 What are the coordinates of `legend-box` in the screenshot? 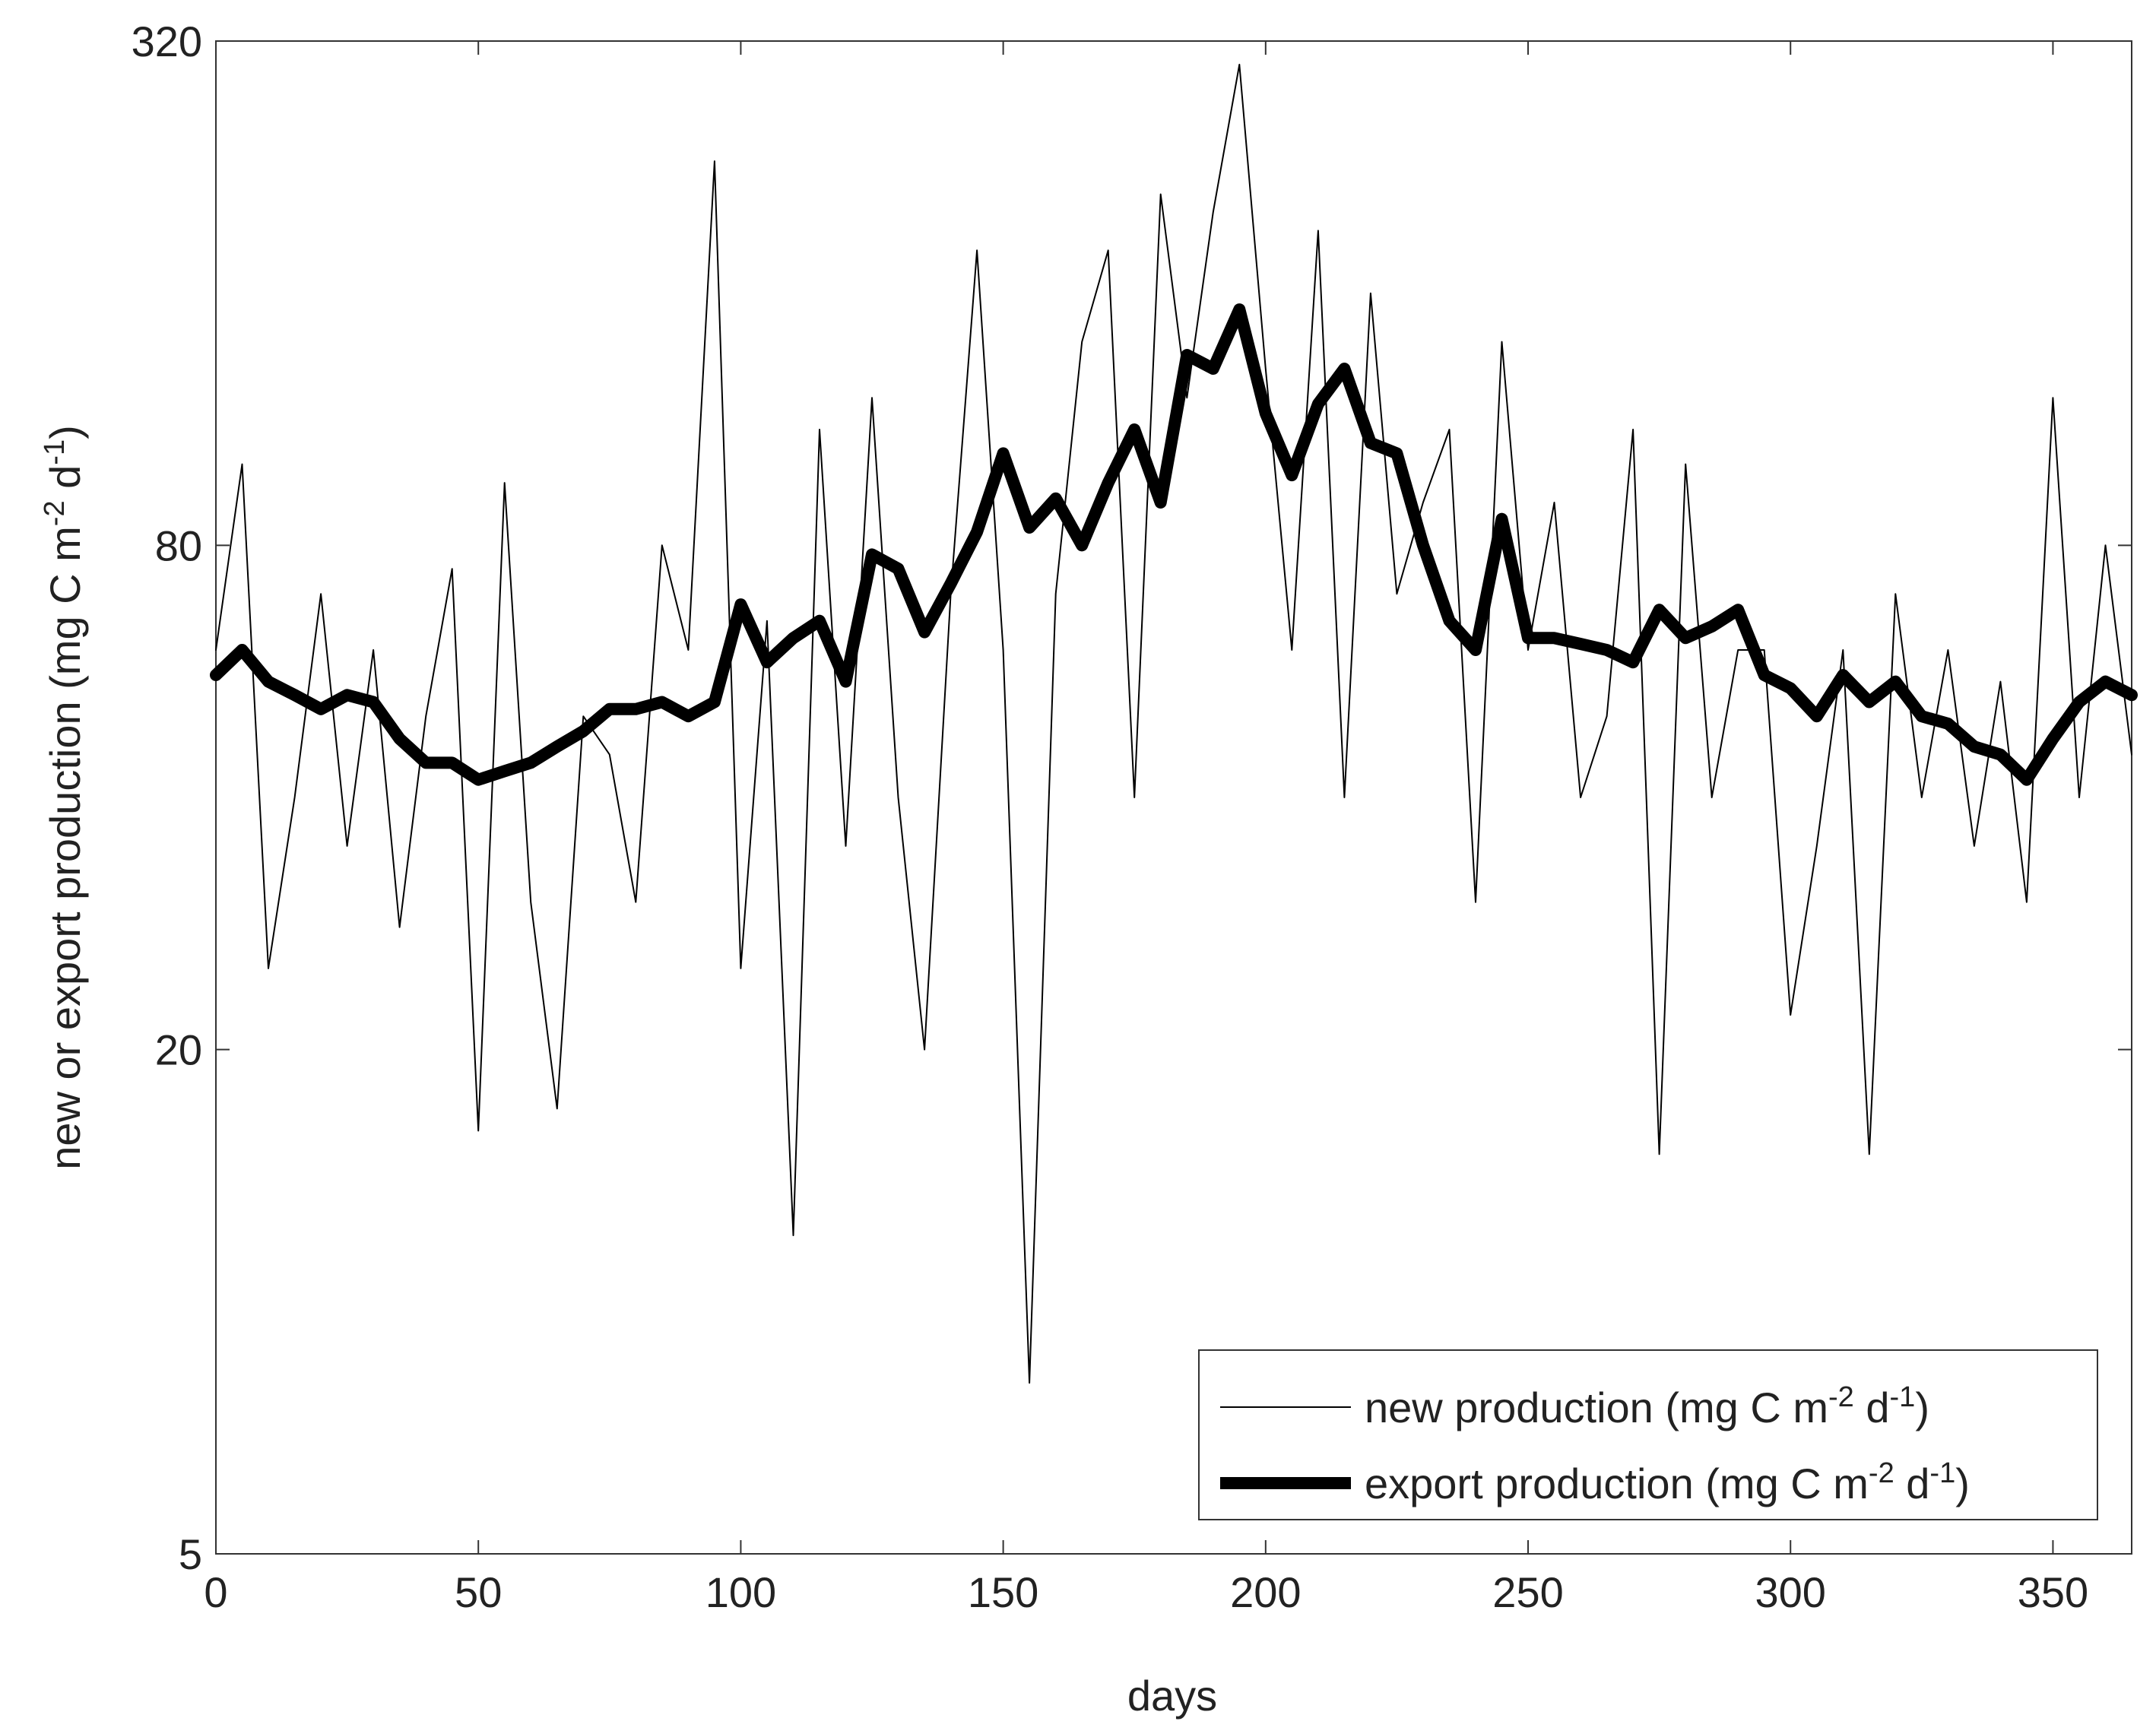 It's located at (1648, 1434).